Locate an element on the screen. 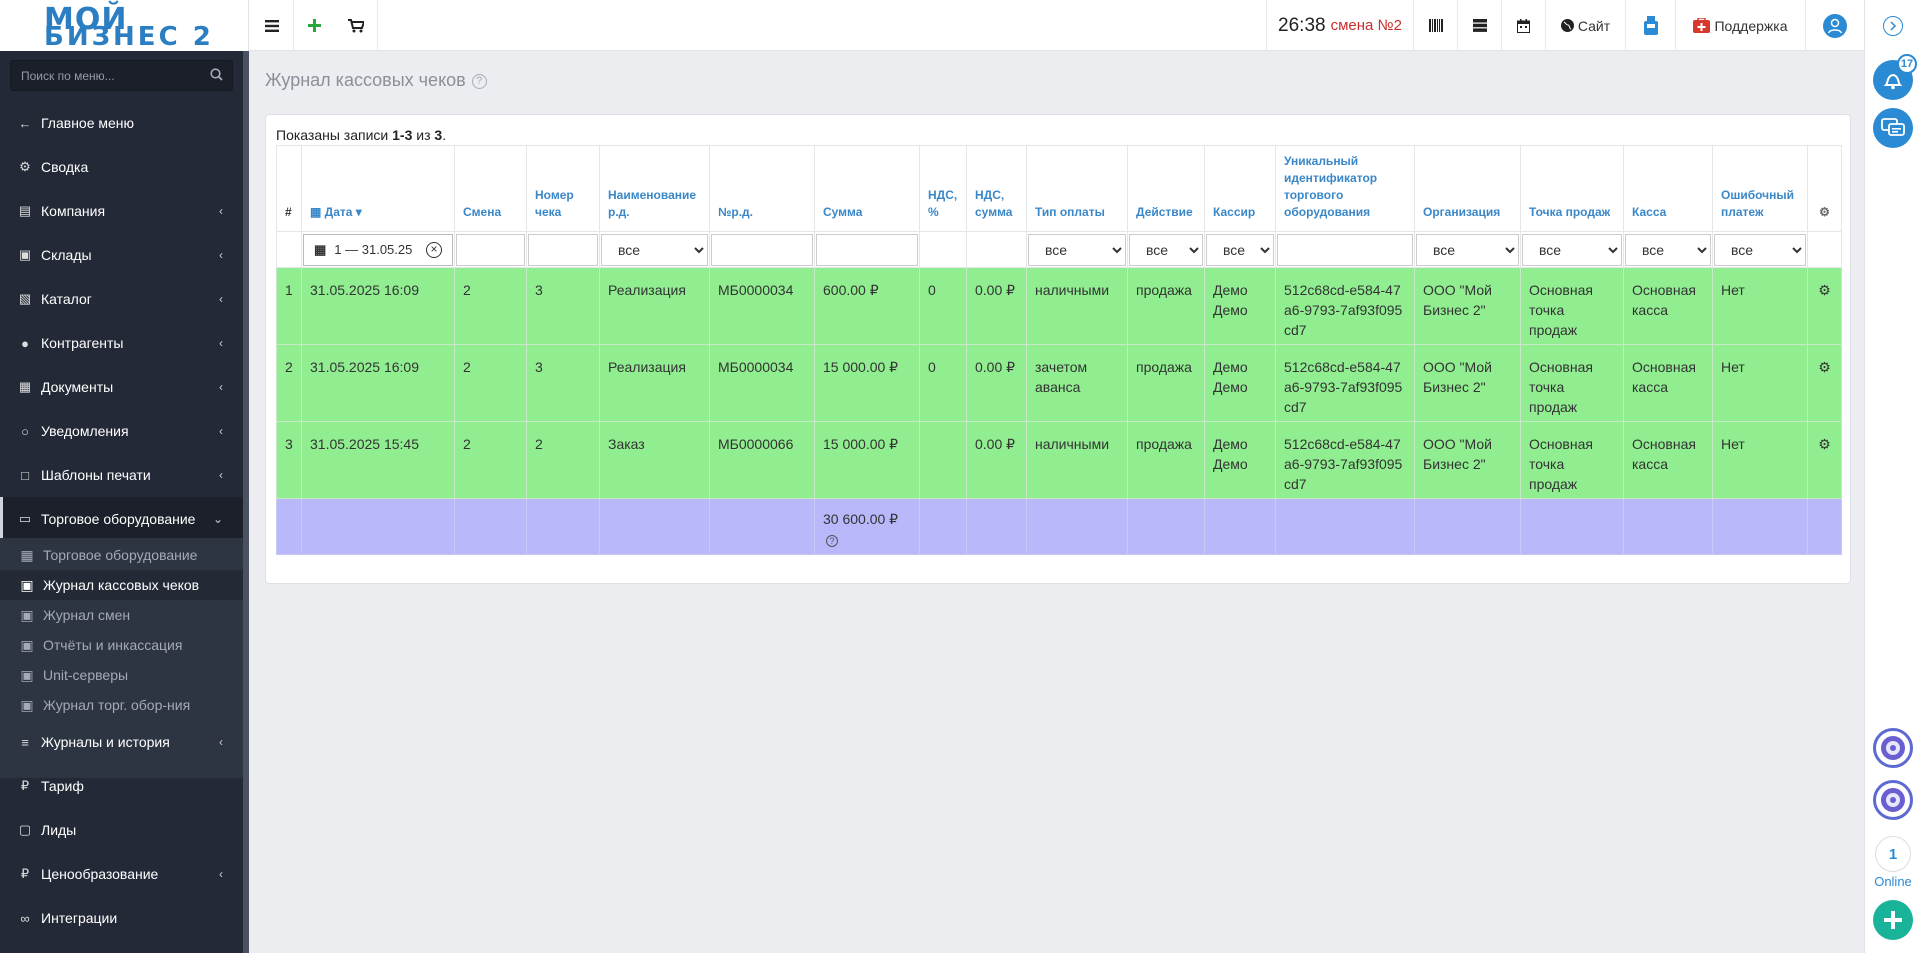 This screenshot has width=1920, height=953. menu-search is located at coordinates (121, 75).